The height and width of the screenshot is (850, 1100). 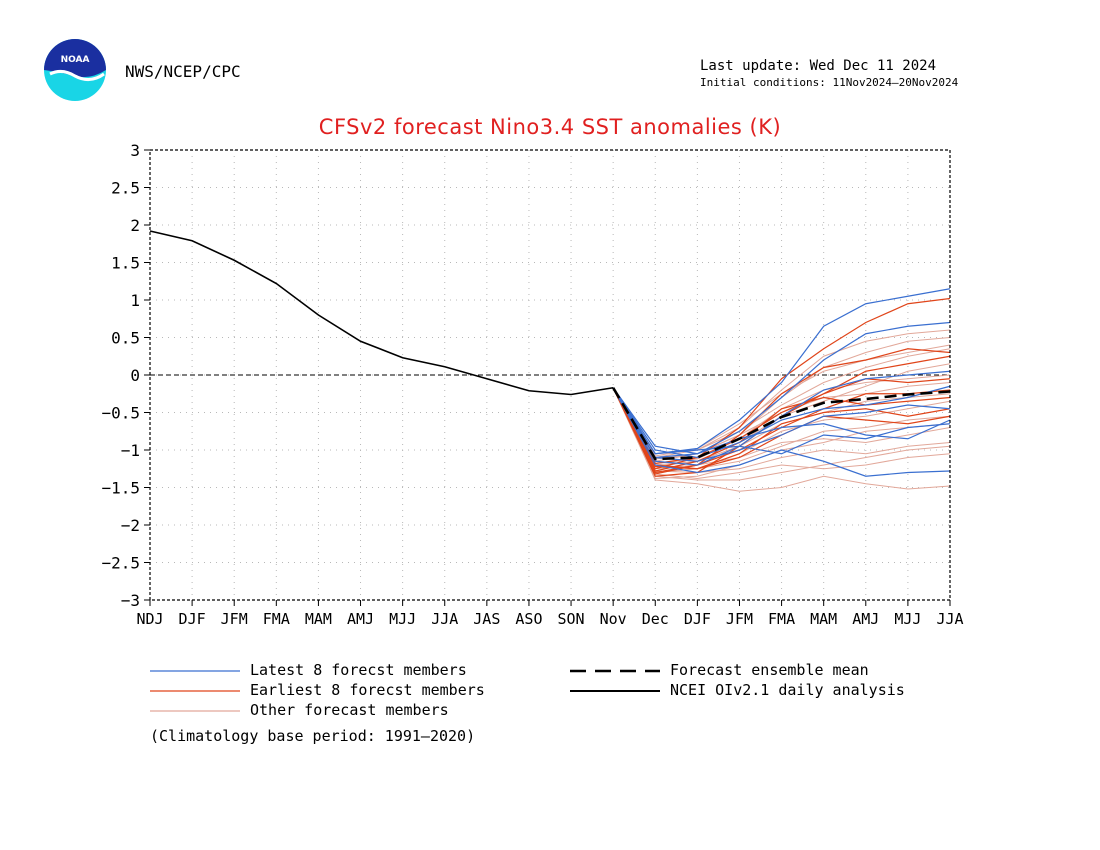 What do you see at coordinates (787, 690) in the screenshot?
I see `legend-label-analysis: NCEI OIv2.1 daily analysis` at bounding box center [787, 690].